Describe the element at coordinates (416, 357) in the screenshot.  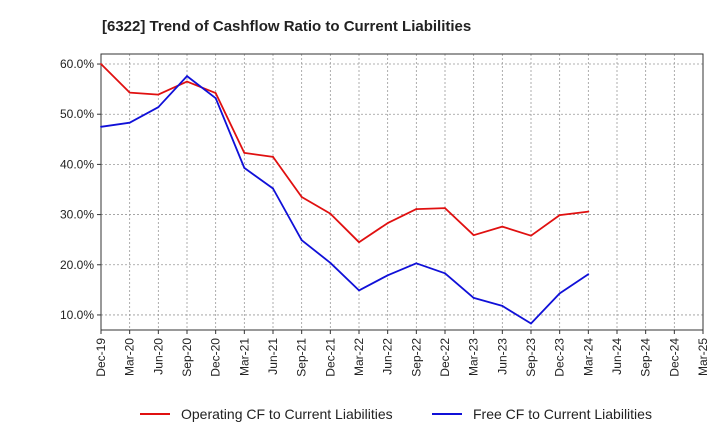
I see `x-tick-label: Sep-22` at that location.